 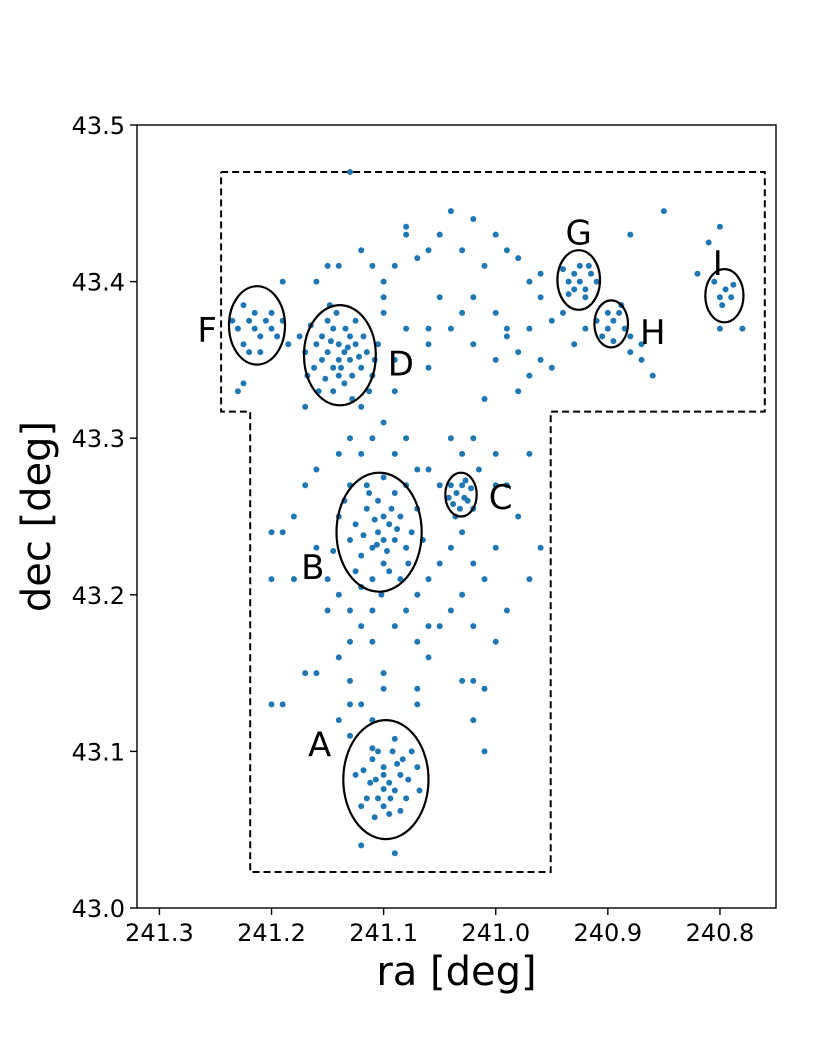 I want to click on y-tick-label: 43.5, so click(x=98, y=126).